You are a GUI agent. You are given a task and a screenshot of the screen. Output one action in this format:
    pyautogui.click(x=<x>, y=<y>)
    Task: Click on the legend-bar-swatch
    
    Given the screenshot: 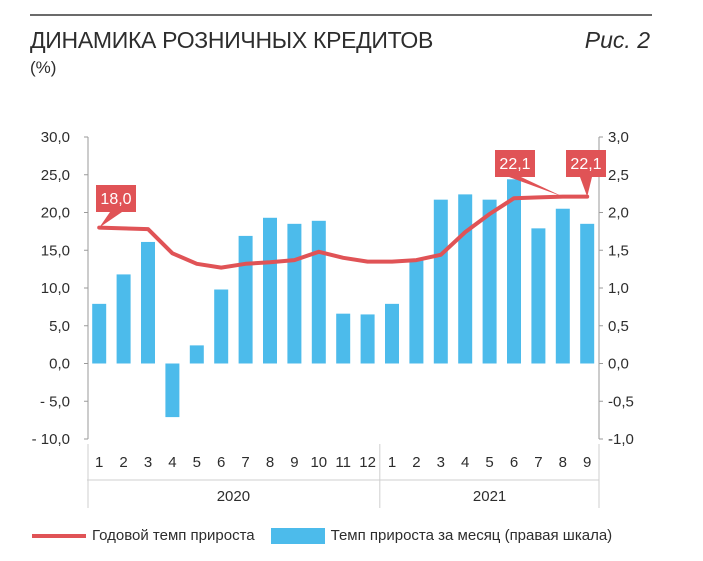 What is the action you would take?
    pyautogui.click(x=297, y=535)
    